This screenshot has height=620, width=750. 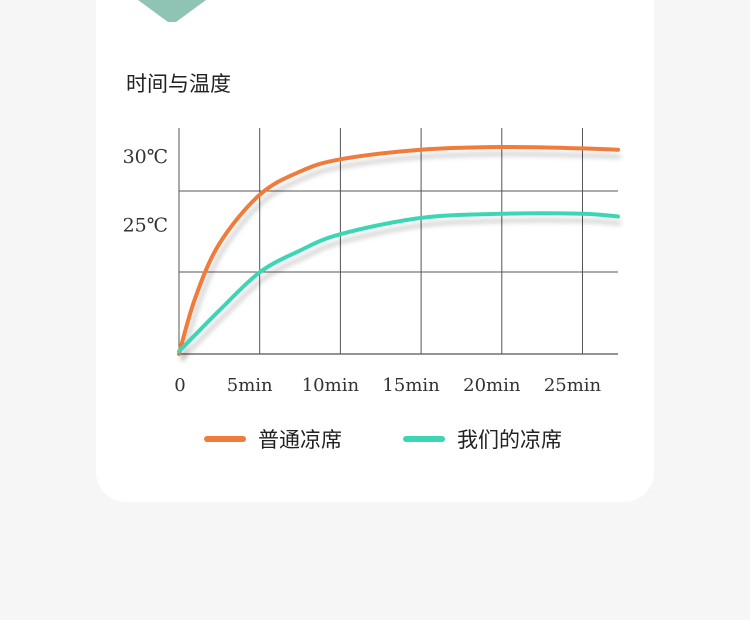 What do you see at coordinates (401, 289) in the screenshot?
I see `series-shadow` at bounding box center [401, 289].